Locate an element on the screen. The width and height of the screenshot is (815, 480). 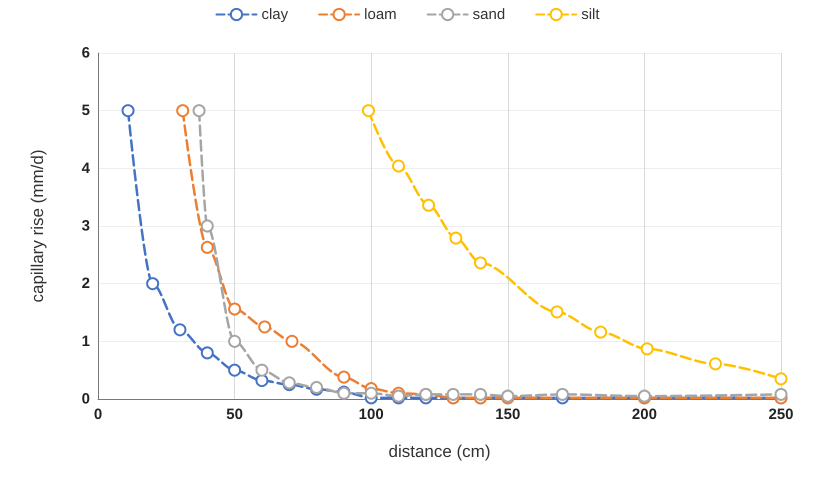
x-tick-label: 50 is located at coordinates (234, 414).